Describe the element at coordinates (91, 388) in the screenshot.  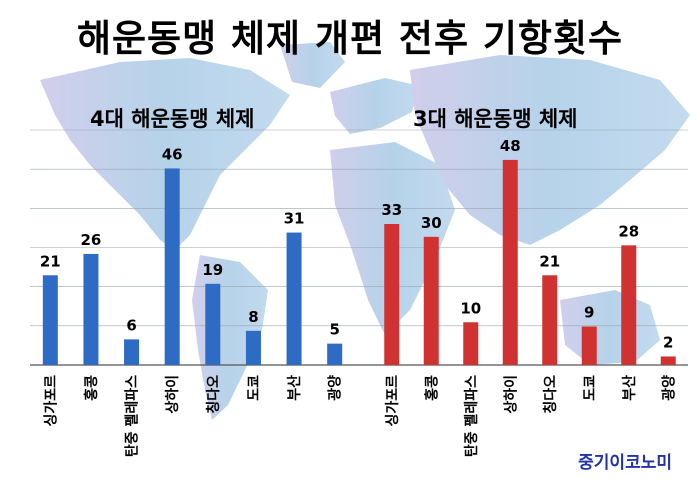
I see `left-category-label: 홍콩` at that location.